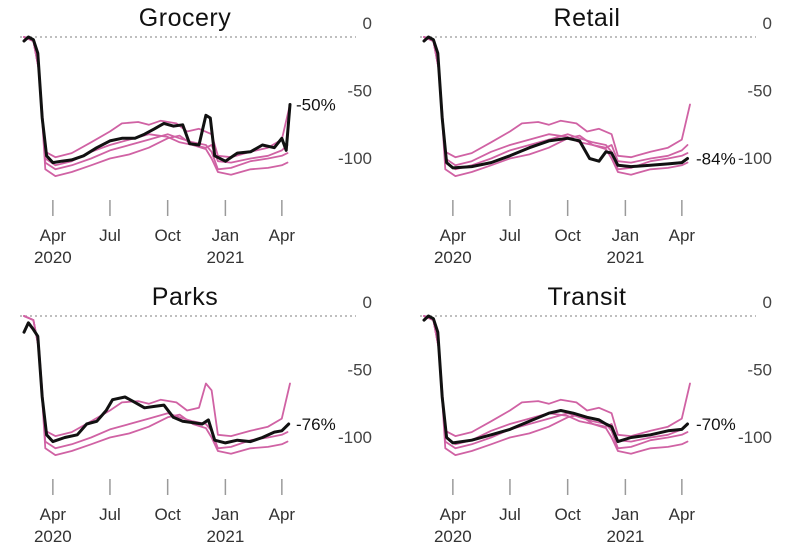  I want to click on panel-title: Parks, so click(185, 297).